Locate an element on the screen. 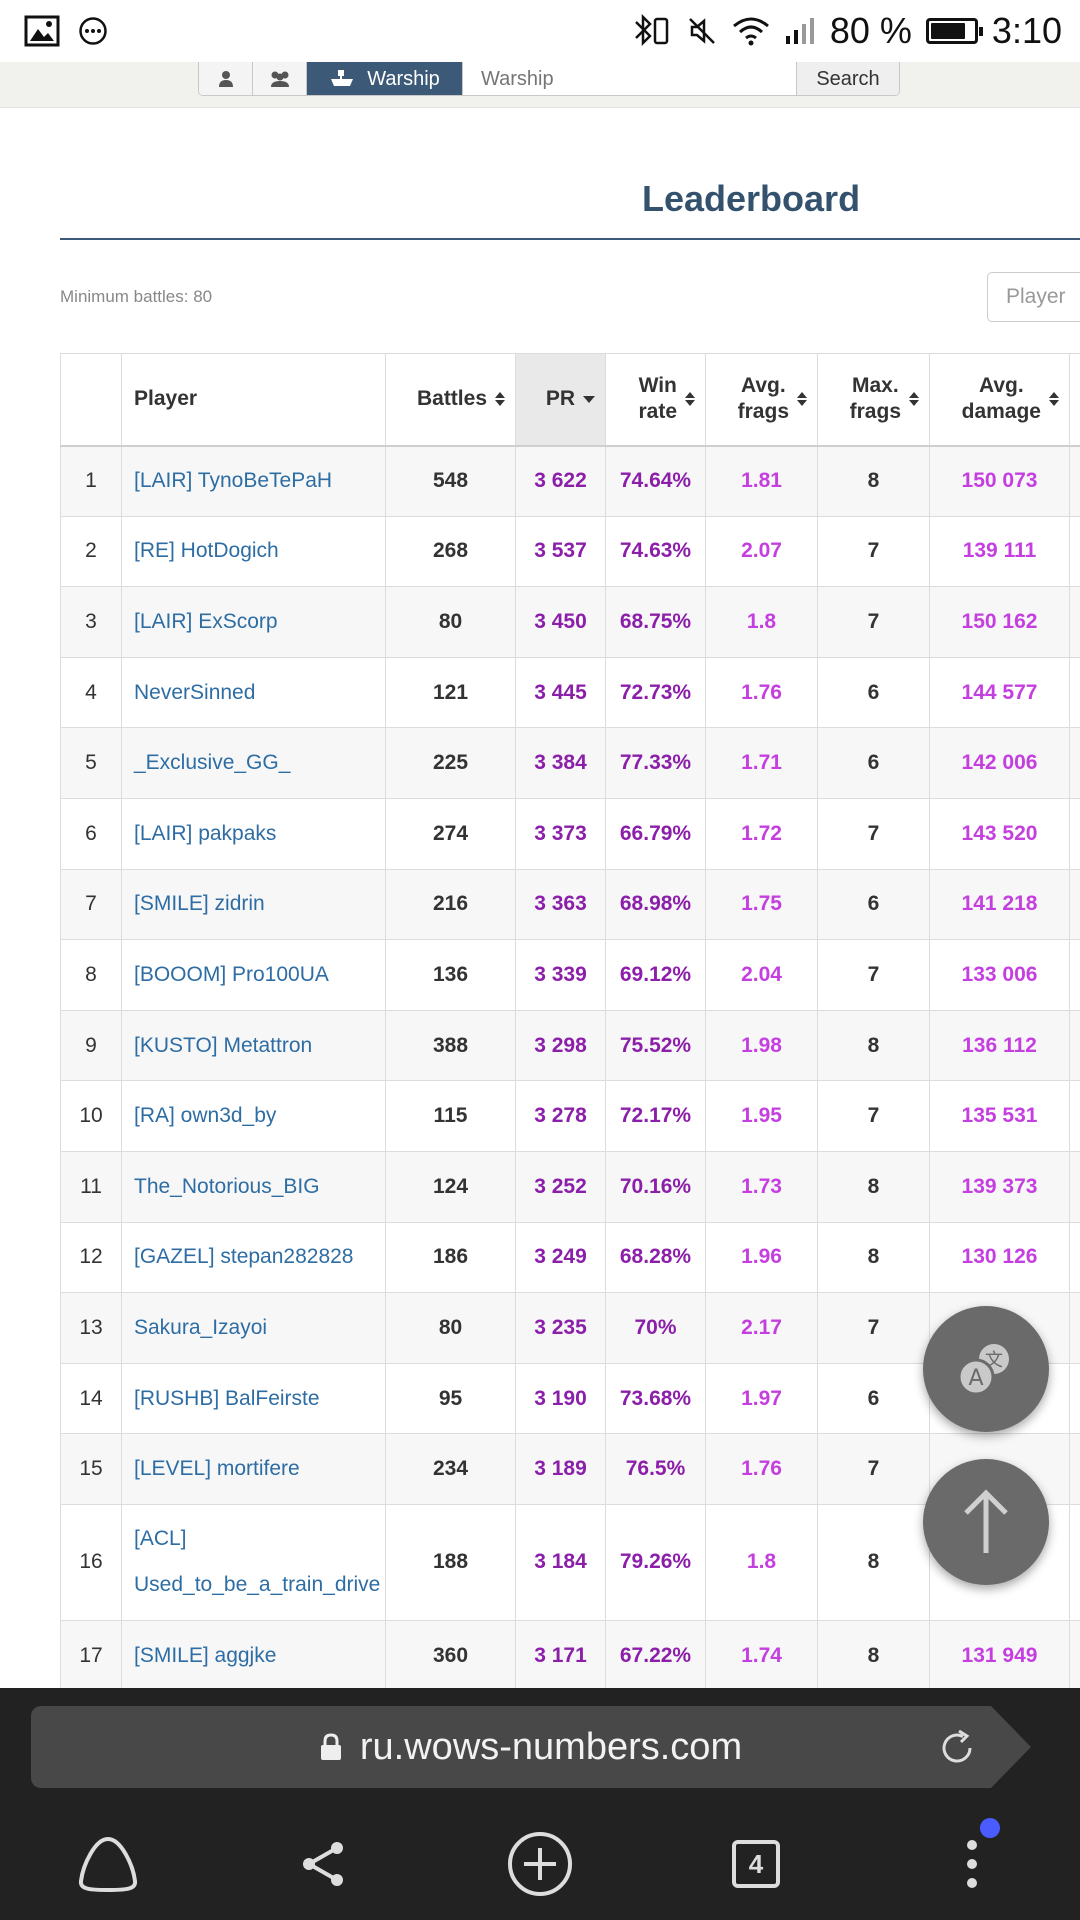 Image resolution: width=1080 pixels, height=1920 pixels. rank-cell: 6 is located at coordinates (91, 833).